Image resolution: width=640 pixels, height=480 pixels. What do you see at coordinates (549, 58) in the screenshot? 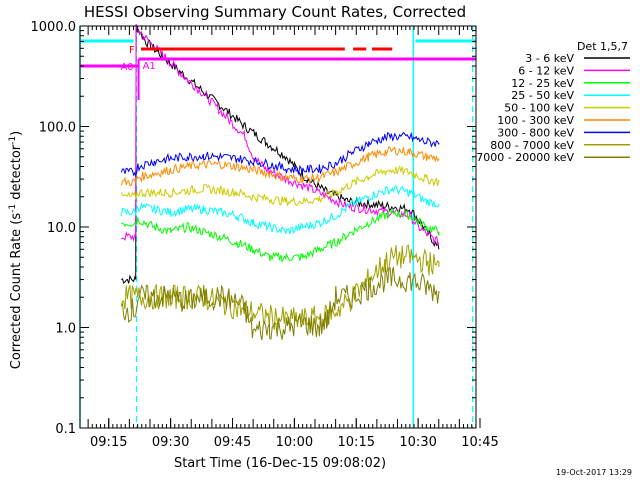
I see `legend-label-1: 3 - 6 keV` at bounding box center [549, 58].